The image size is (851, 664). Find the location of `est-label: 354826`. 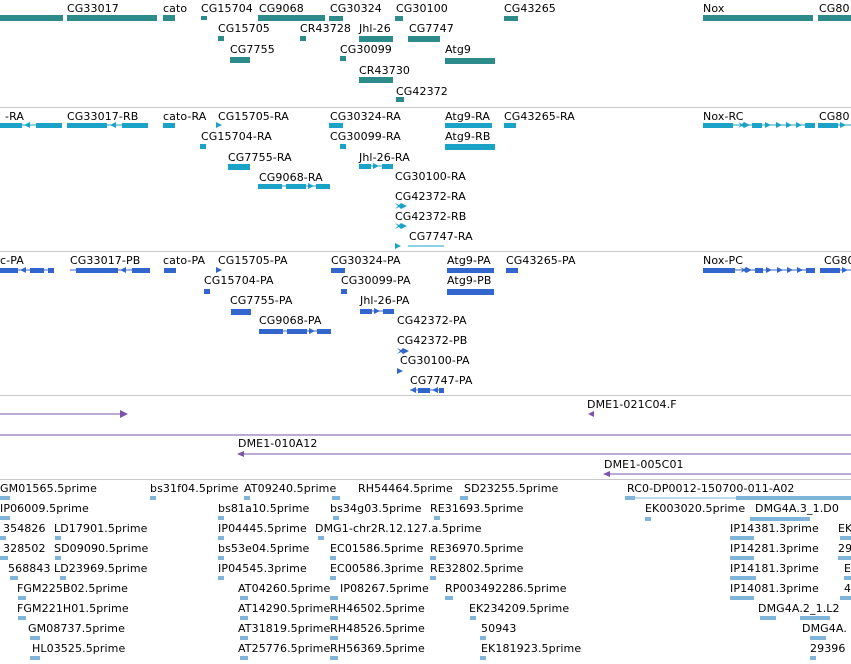

est-label: 354826 is located at coordinates (24, 528).